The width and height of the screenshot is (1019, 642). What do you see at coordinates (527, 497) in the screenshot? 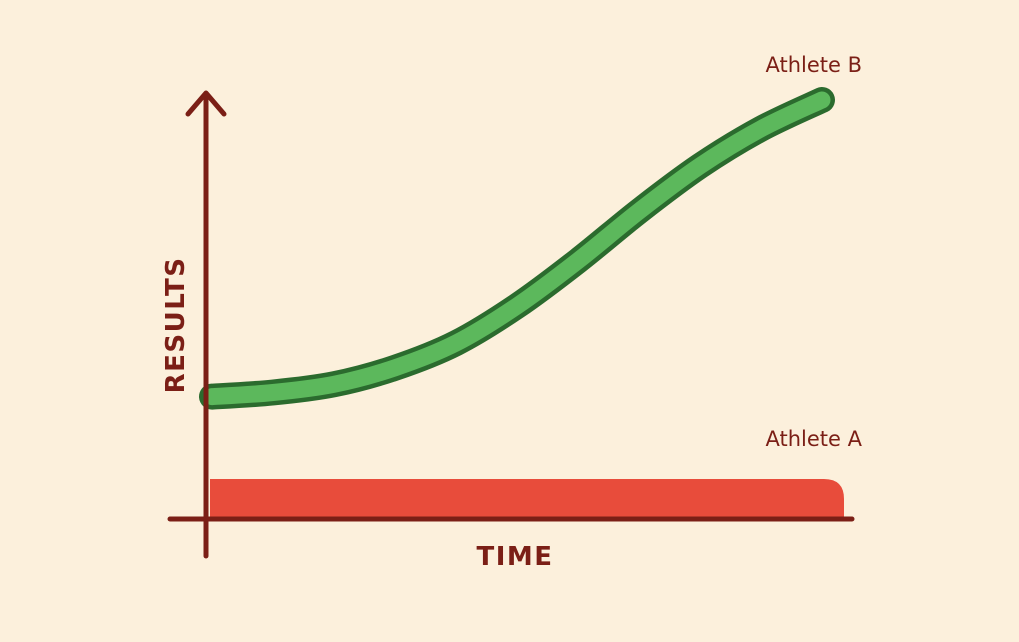
I see `athlete-a-bar` at bounding box center [527, 497].